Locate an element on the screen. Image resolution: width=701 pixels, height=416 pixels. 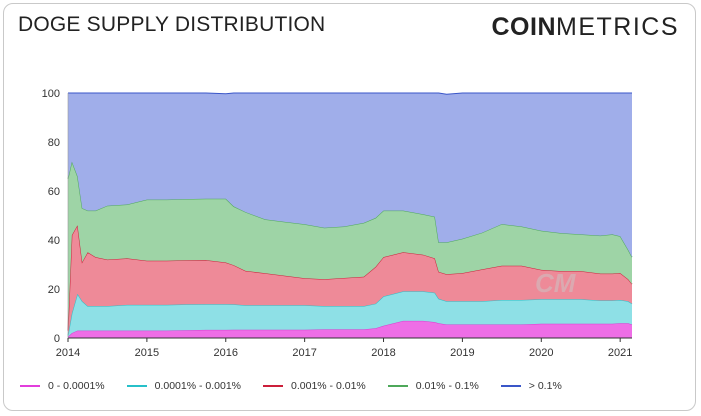
y-tick-label: 20 is located at coordinates (54, 290).